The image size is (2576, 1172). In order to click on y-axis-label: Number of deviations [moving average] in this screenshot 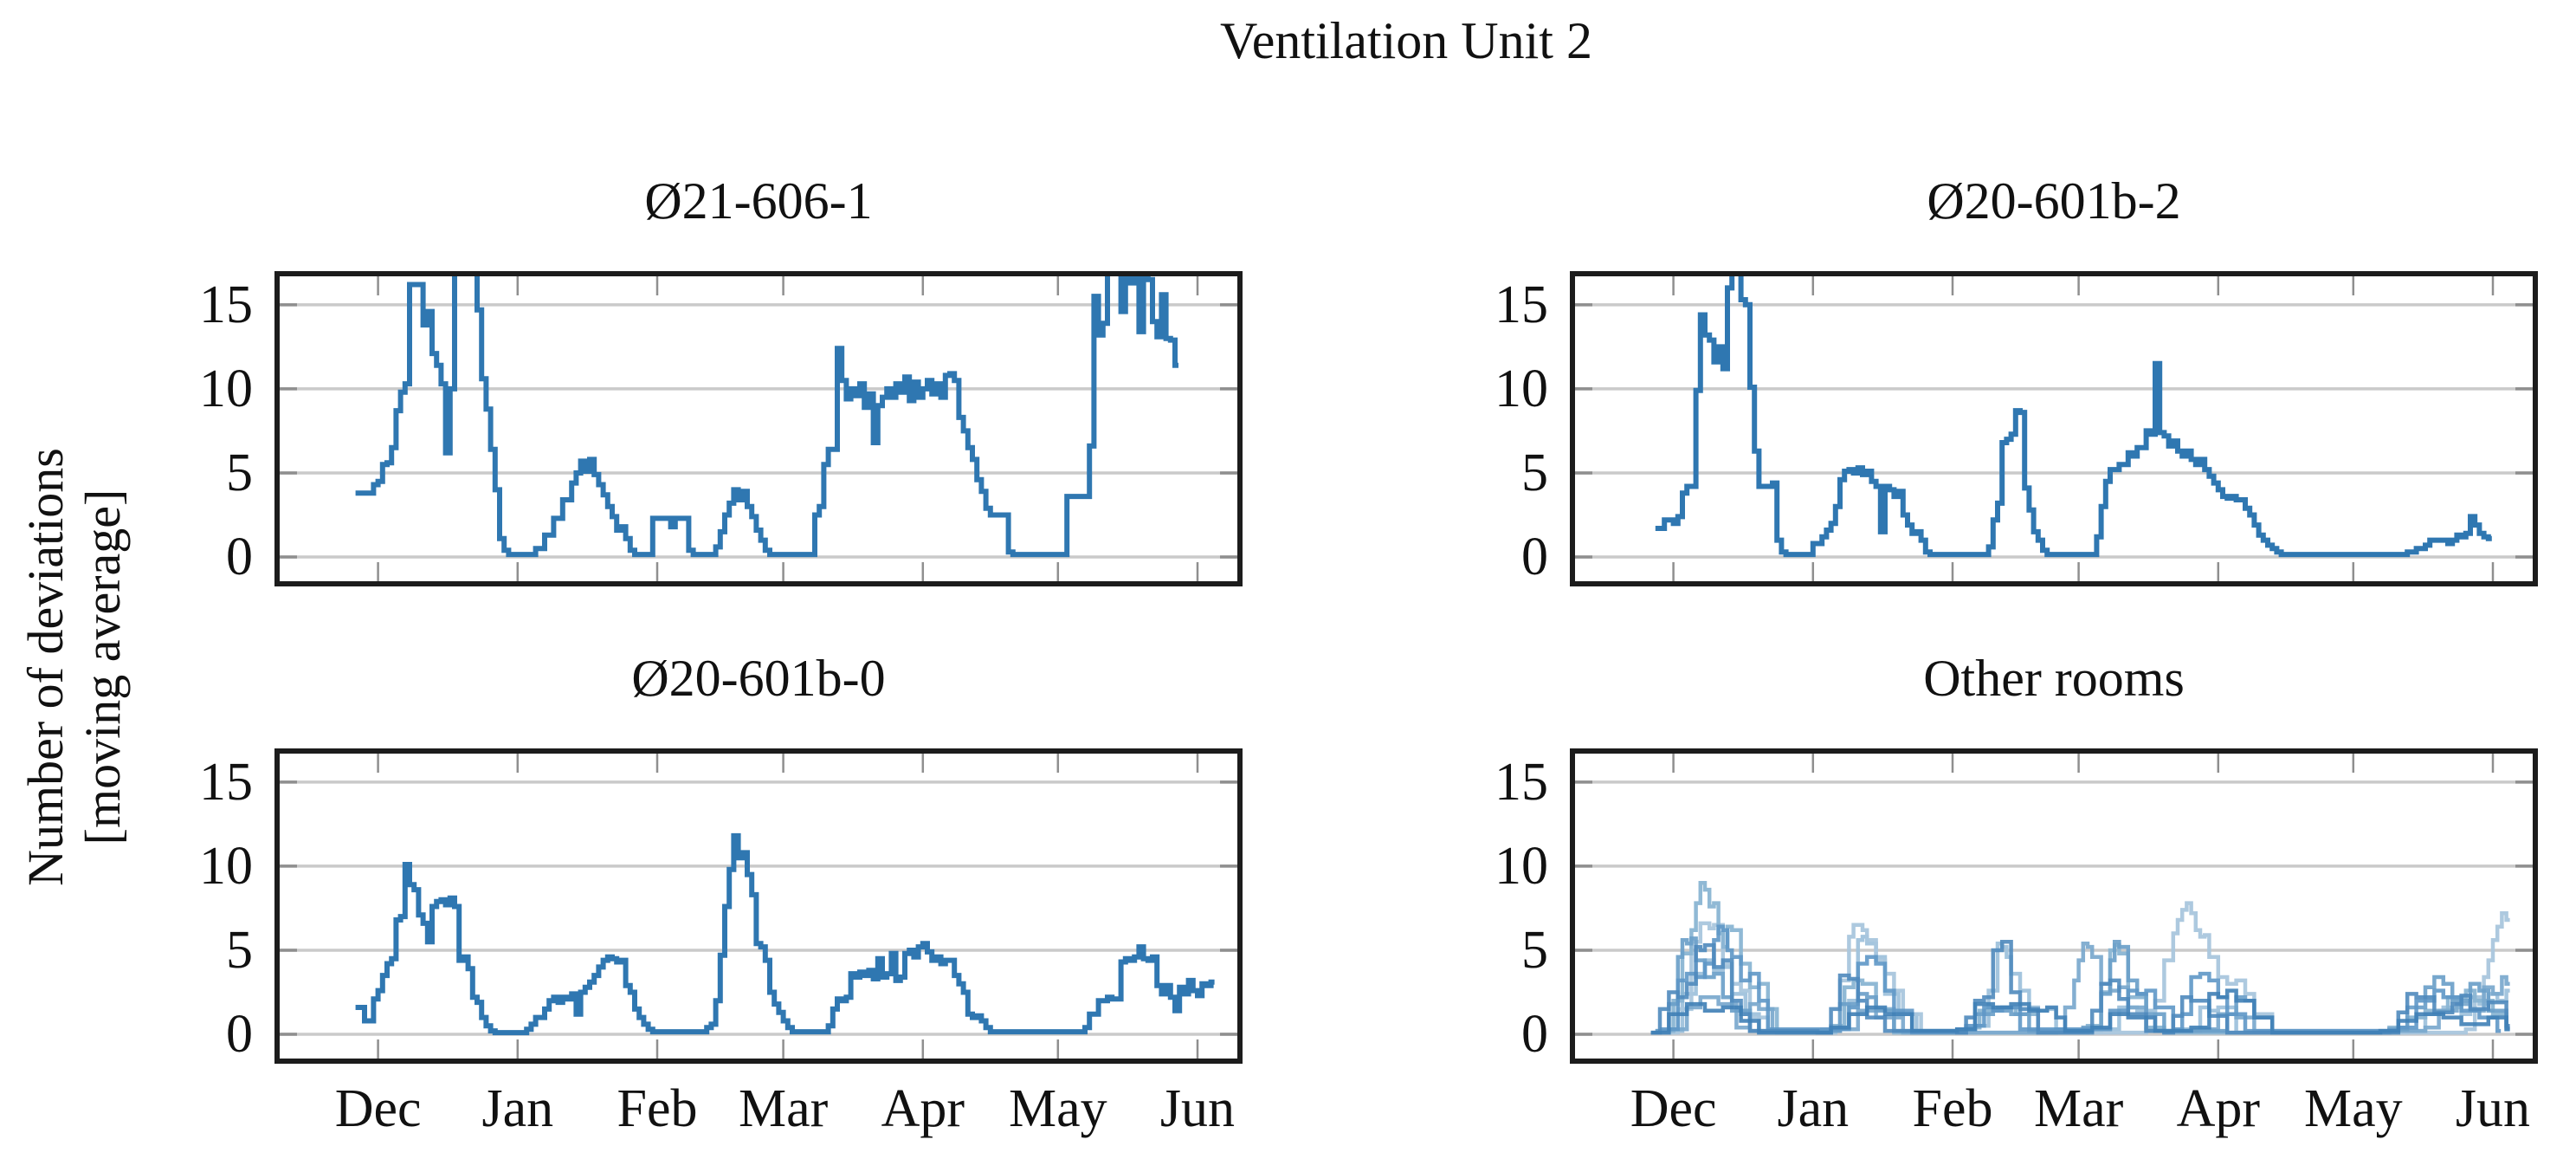, I will do `click(74, 667)`.